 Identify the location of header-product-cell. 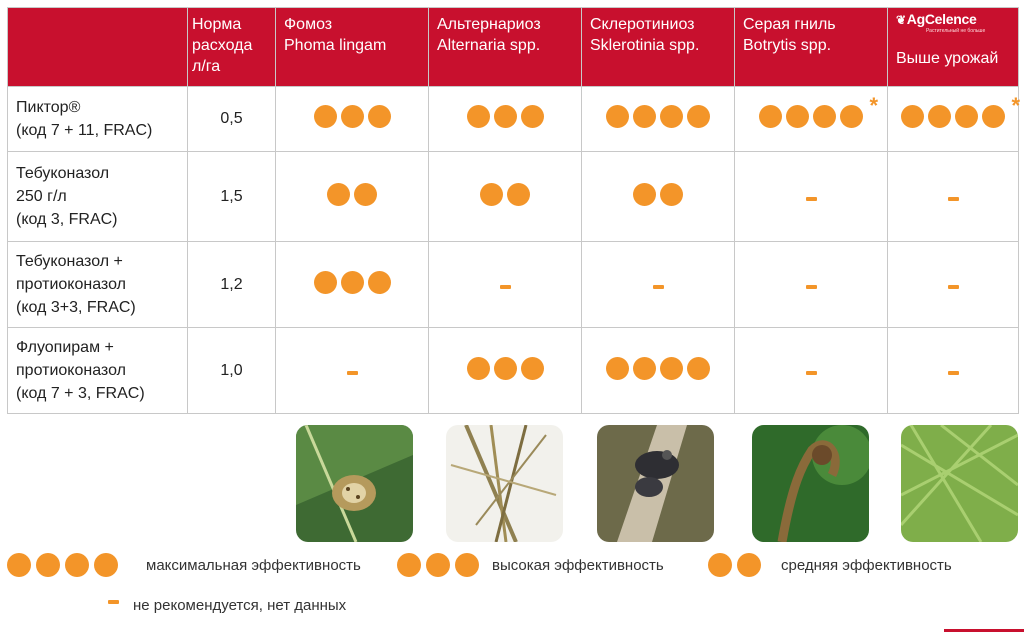
(97, 47).